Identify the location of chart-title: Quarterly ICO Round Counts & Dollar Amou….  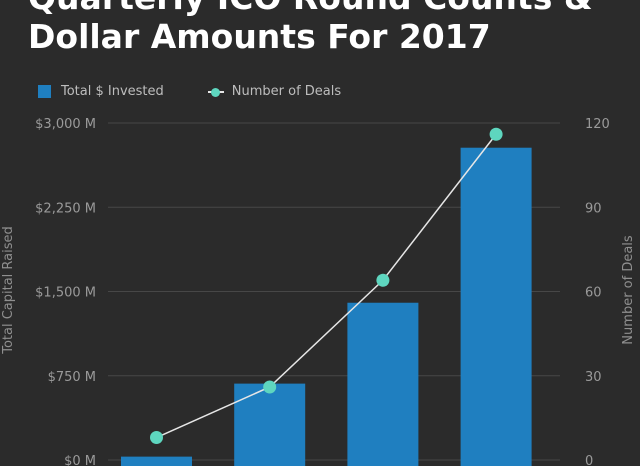
(310, 28).